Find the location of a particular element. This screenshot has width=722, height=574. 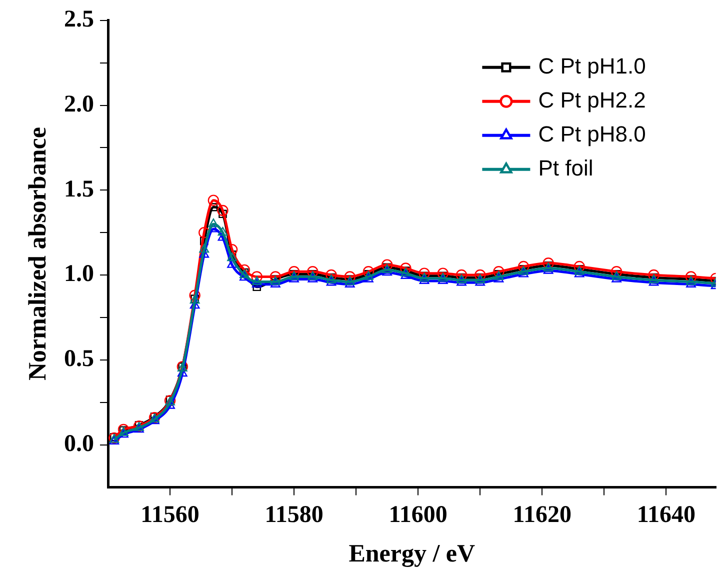

legend-label: Pt foil is located at coordinates (566, 167).